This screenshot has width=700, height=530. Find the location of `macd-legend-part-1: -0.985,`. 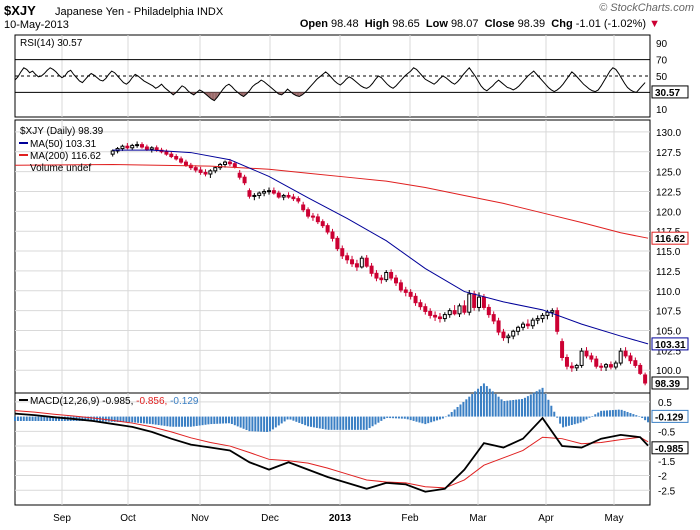

macd-legend-part-1: -0.985, is located at coordinates (119, 401).